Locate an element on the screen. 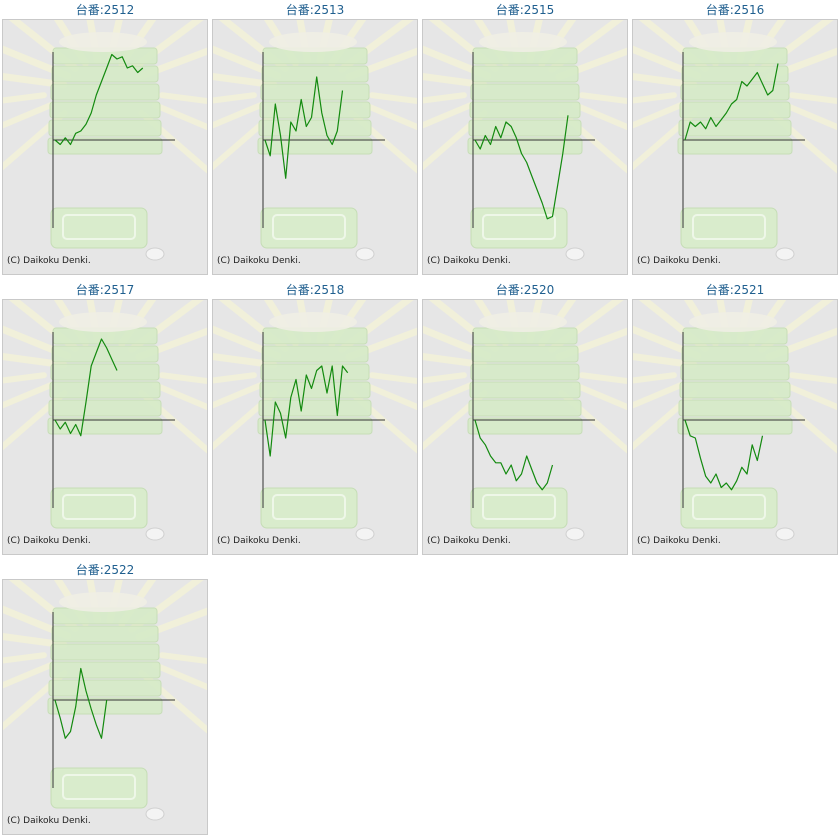 This screenshot has width=838, height=838. panel-title: 台番:2522 is located at coordinates (105, 570).